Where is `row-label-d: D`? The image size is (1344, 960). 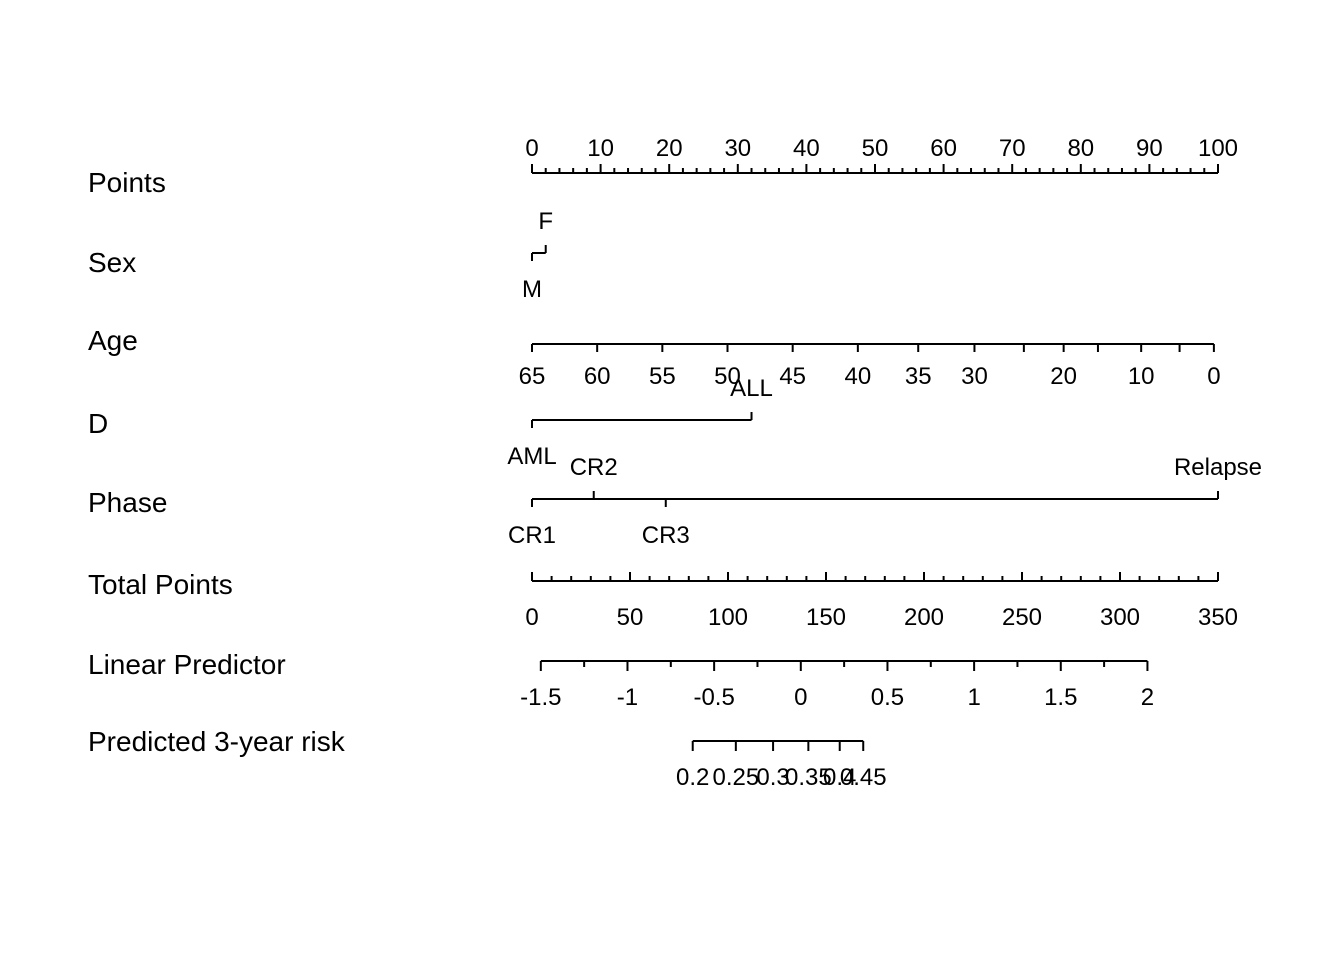
row-label-d: D is located at coordinates (98, 423).